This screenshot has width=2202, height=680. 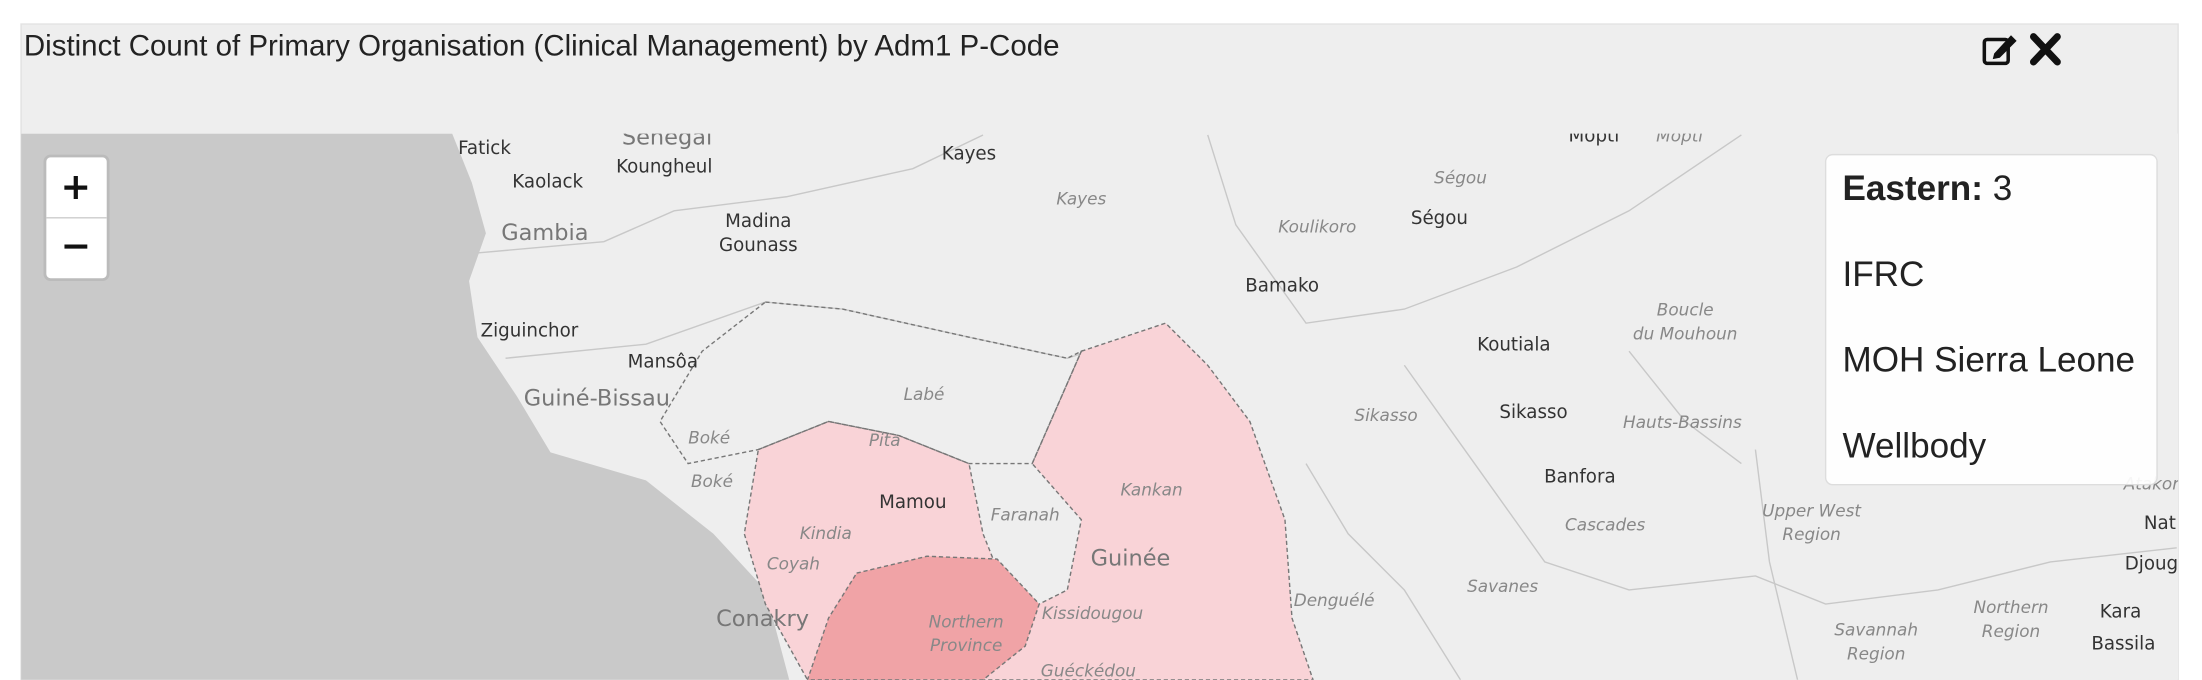 What do you see at coordinates (793, 564) in the screenshot?
I see `place-label: Coyah` at bounding box center [793, 564].